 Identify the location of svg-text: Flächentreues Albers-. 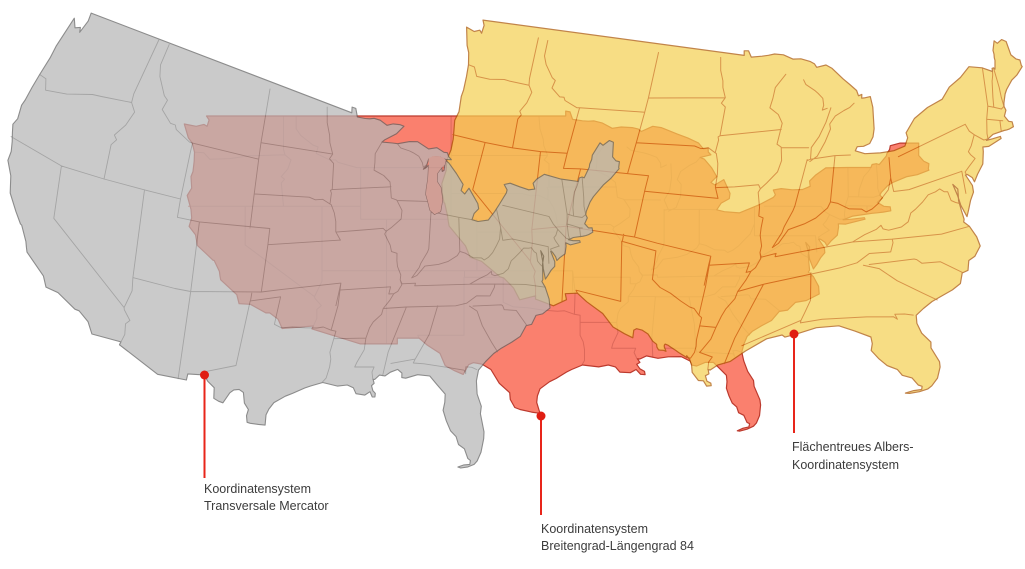
(853, 447).